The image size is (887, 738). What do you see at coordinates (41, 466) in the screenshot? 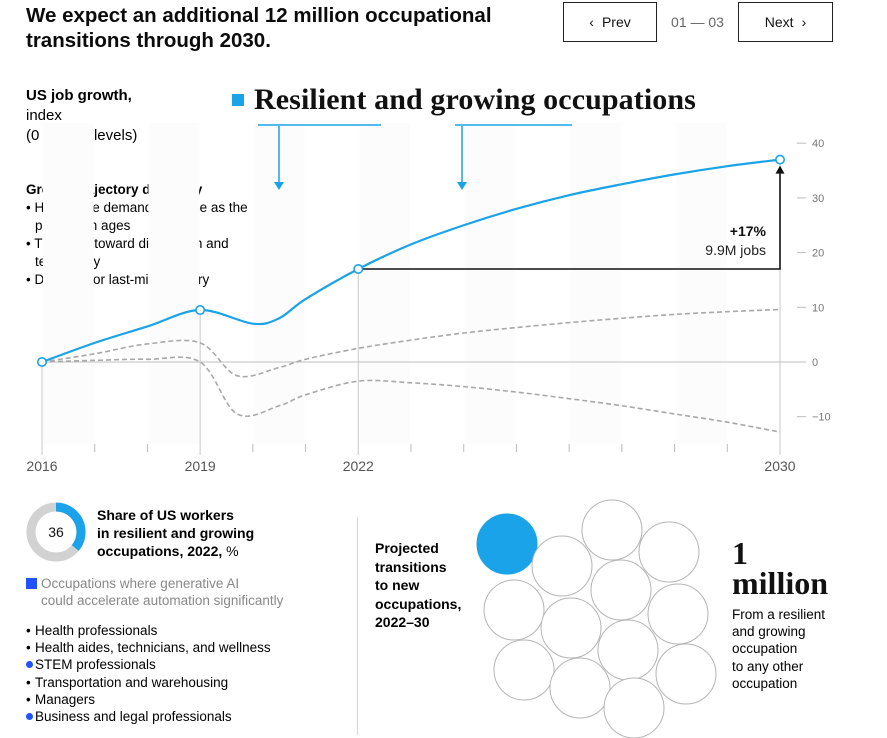
I see `x-tick-label: 2016` at bounding box center [41, 466].